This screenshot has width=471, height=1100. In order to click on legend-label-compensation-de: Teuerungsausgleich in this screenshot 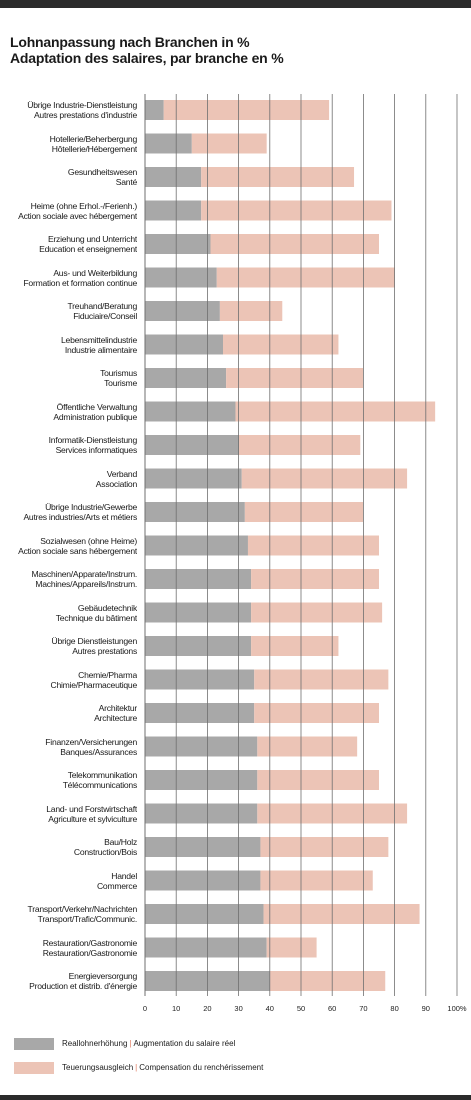, I will do `click(98, 1067)`.